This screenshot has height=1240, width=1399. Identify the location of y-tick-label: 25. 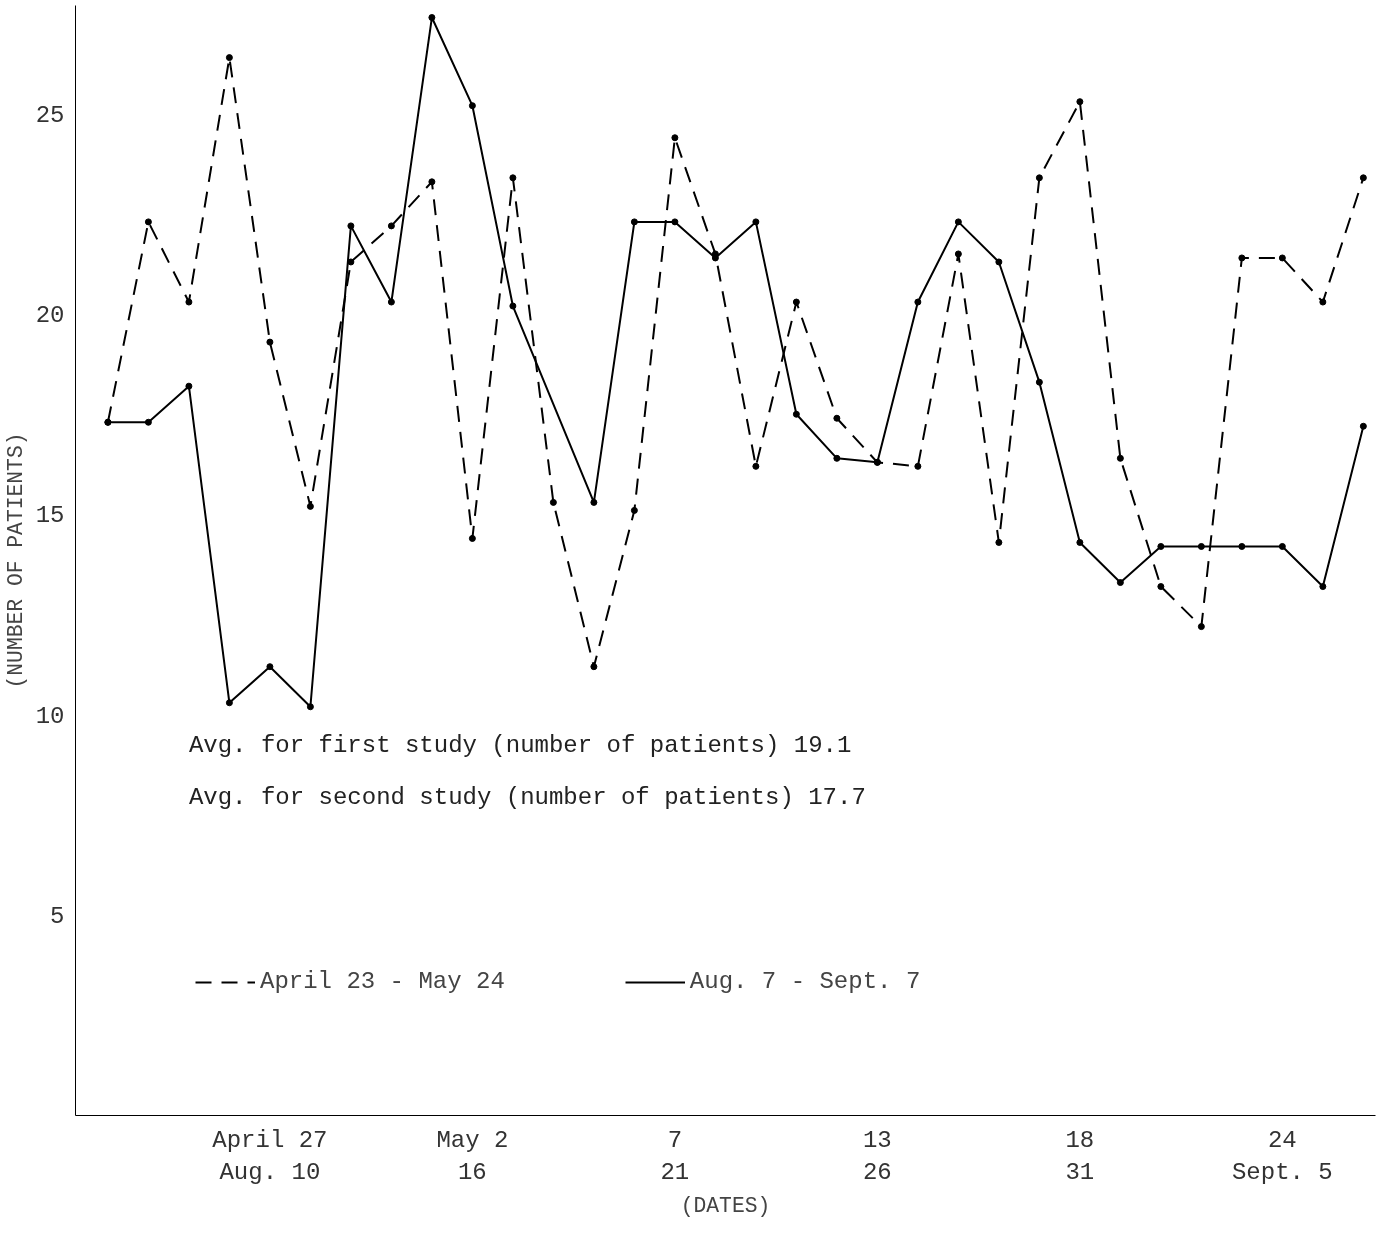
(50, 115).